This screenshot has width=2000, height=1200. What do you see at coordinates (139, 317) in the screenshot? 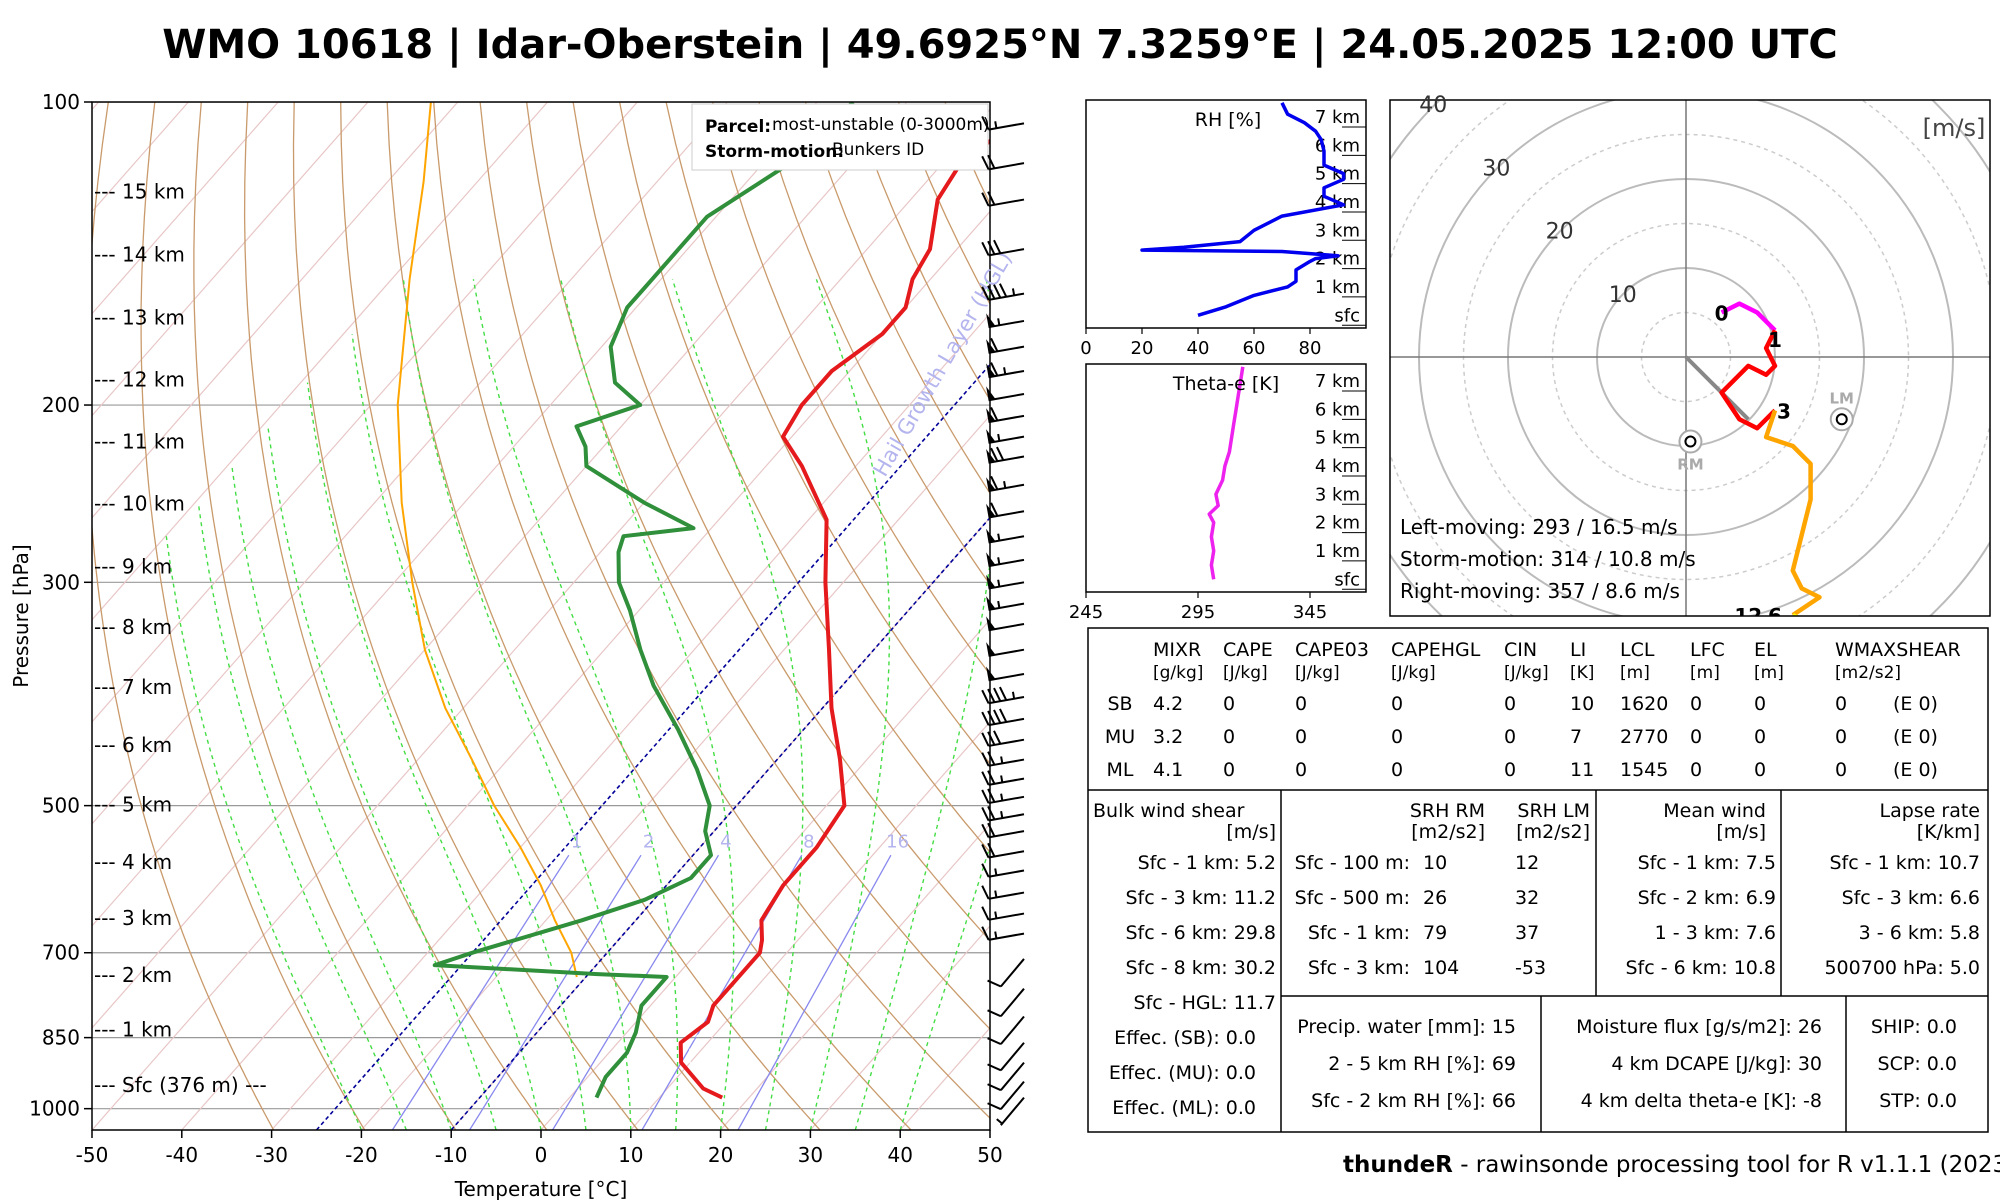
I see `height-label: --- 13 km` at bounding box center [139, 317].